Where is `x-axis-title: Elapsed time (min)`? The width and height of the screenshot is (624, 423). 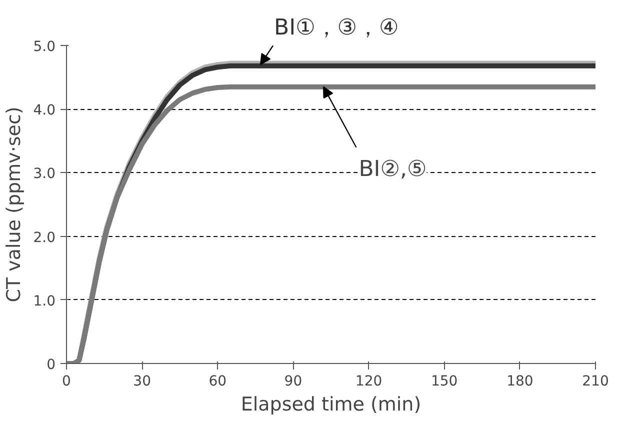 x-axis-title: Elapsed time (min) is located at coordinates (331, 405).